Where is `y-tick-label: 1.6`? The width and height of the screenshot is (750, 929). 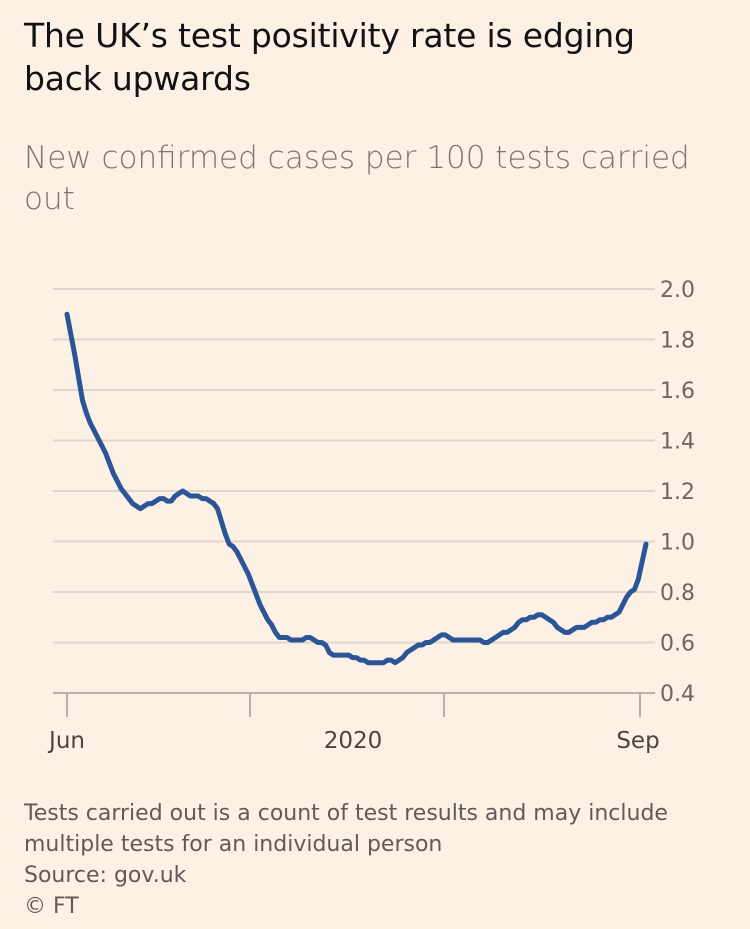 y-tick-label: 1.6 is located at coordinates (677, 391).